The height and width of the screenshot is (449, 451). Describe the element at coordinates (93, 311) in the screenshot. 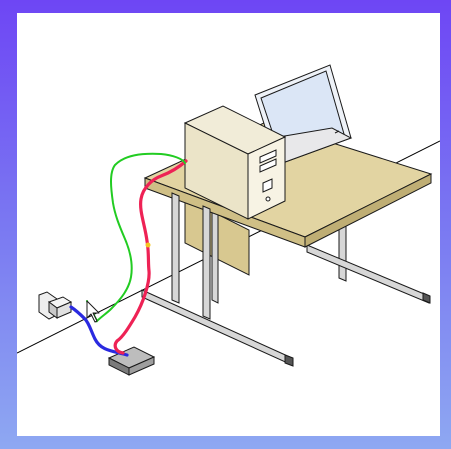

I see `mouse-cursor` at that location.